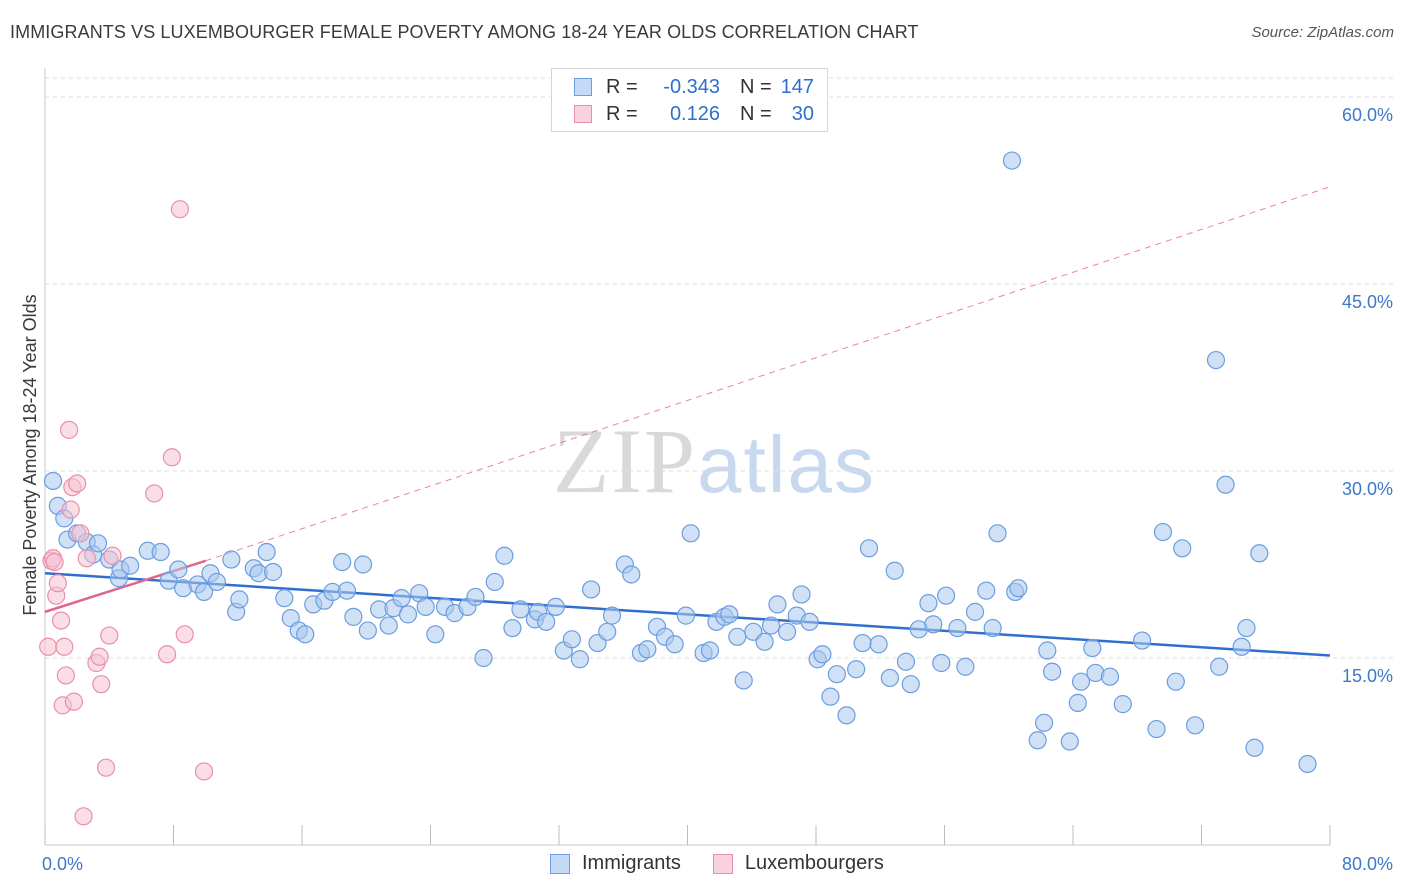 The width and height of the screenshot is (1406, 892). I want to click on legend-r-value: 0.126, so click(694, 113).